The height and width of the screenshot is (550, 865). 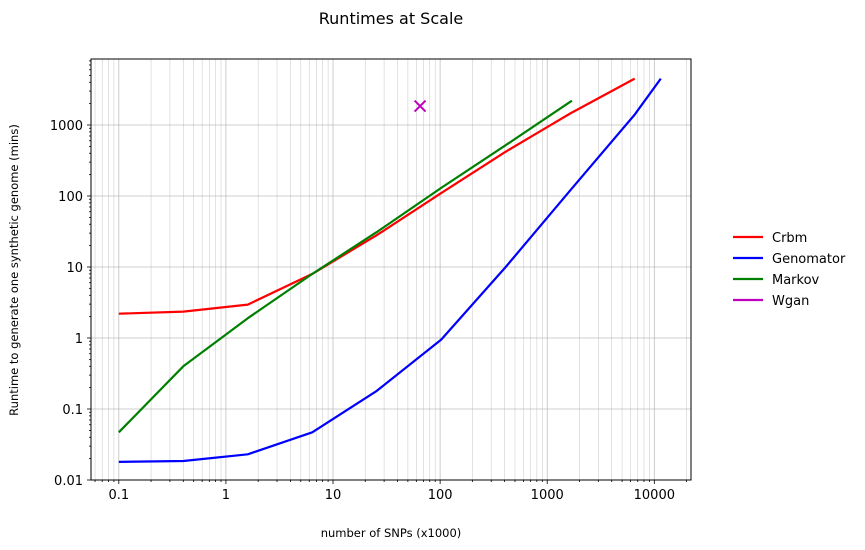 I want to click on y-tick-label: 0.1, so click(x=72, y=410).